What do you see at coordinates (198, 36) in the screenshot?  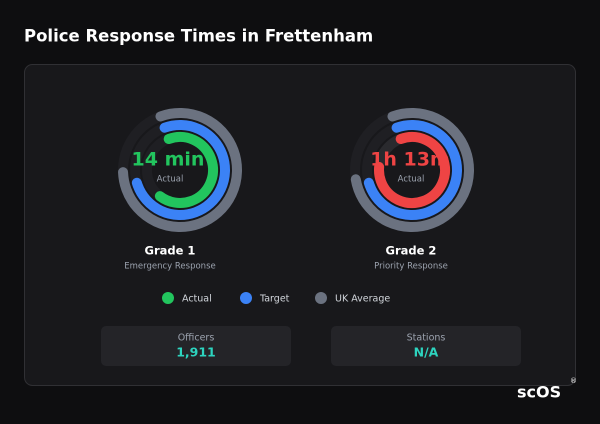 I see `title: Police Response Times in Frettenham` at bounding box center [198, 36].